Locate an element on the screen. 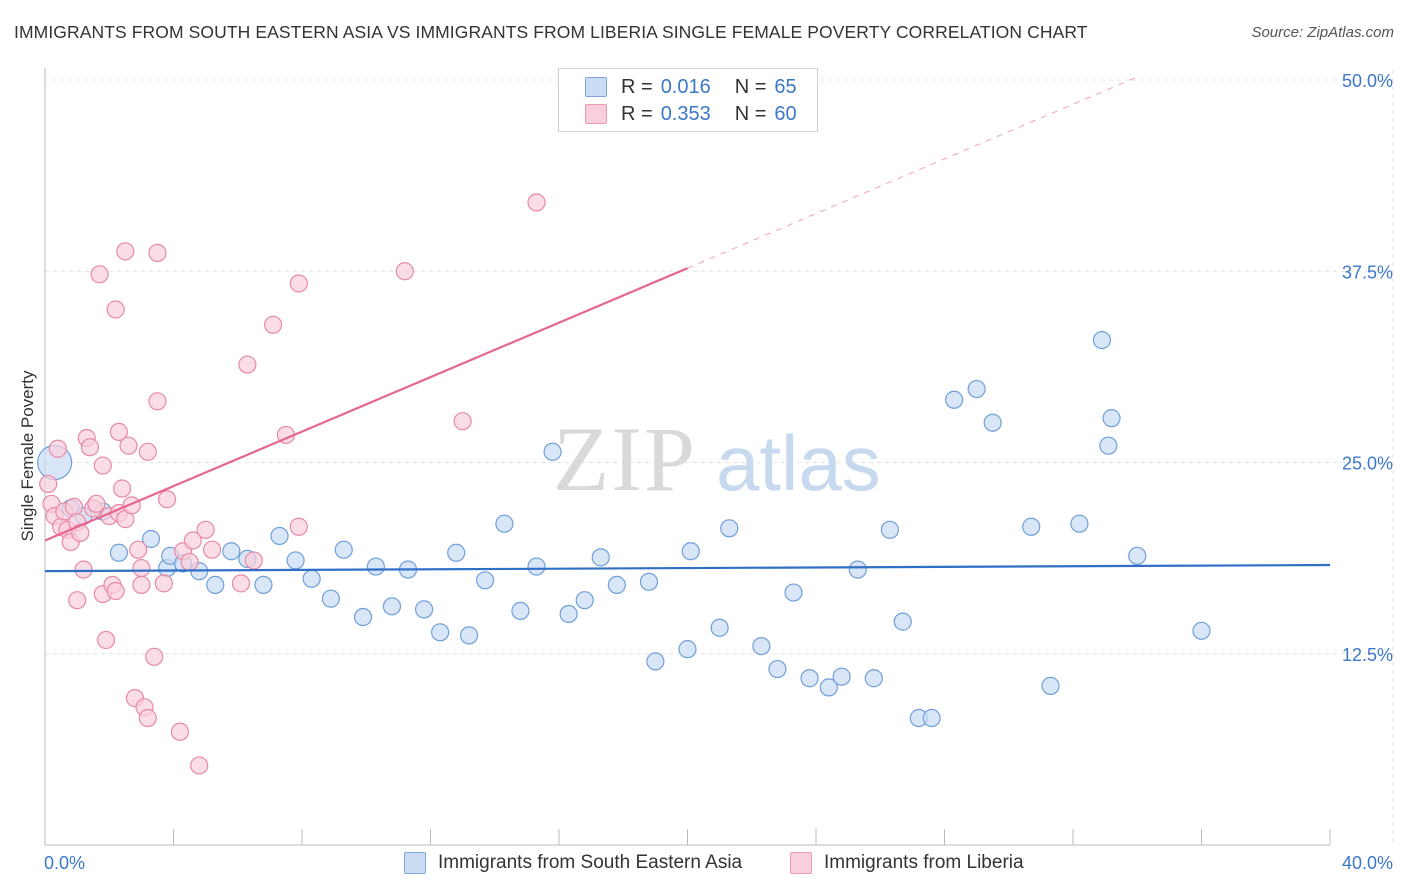 The image size is (1406, 892). legend-r-label: R = is located at coordinates (637, 113).